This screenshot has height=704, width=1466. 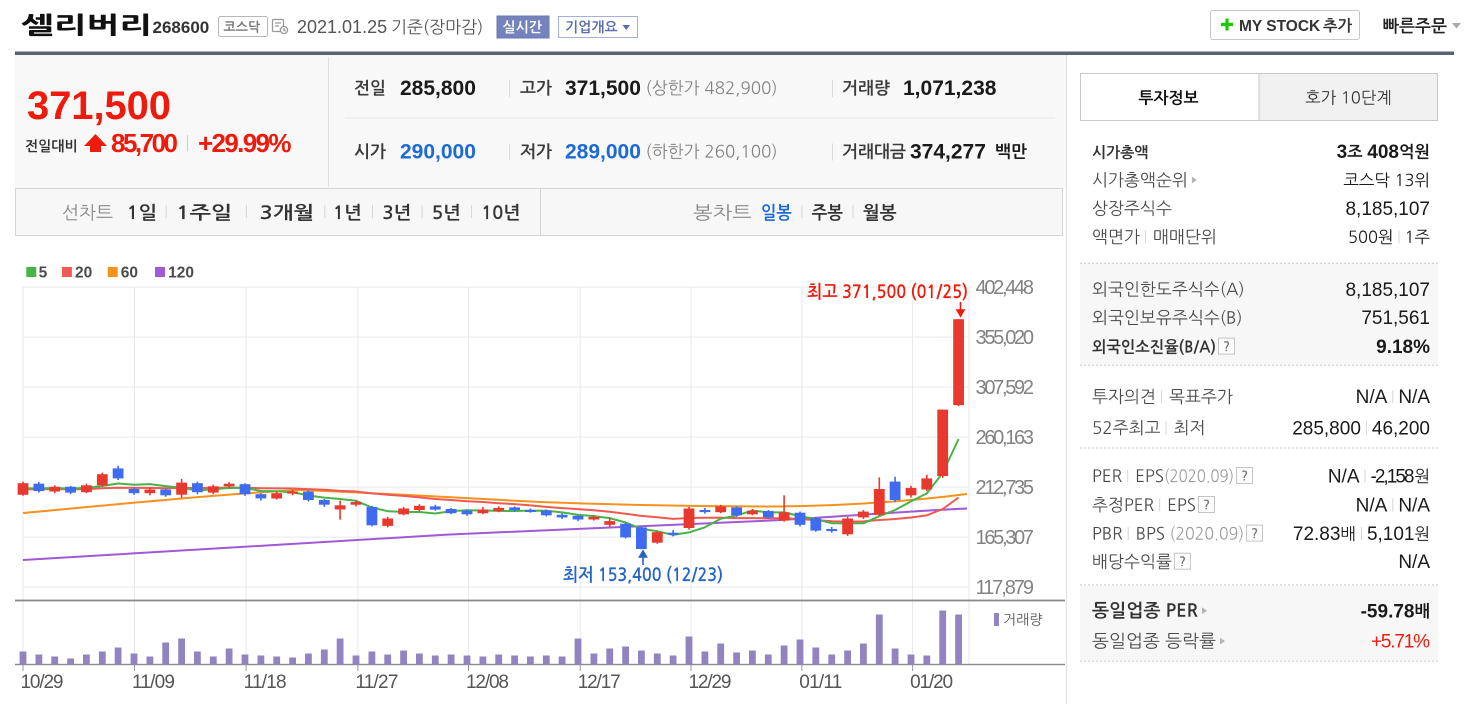 I want to click on svg-text: 72.83, so click(x=1317, y=534).